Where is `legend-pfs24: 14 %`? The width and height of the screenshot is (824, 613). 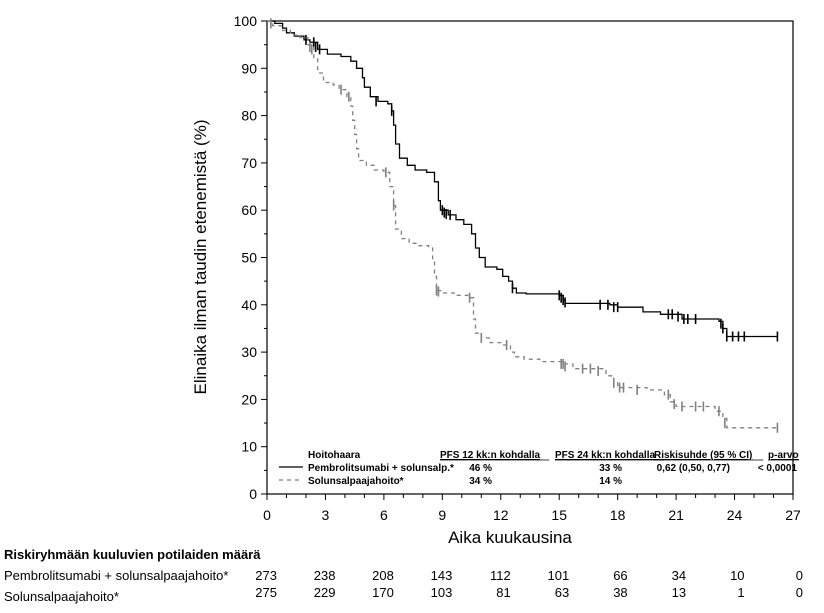
legend-pfs24: 14 % is located at coordinates (610, 481).